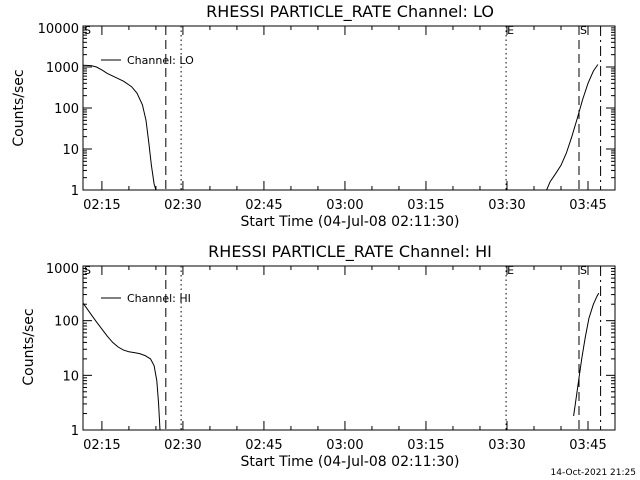 This screenshot has width=640, height=480. I want to click on legend-label: Channel: LO, so click(160, 60).